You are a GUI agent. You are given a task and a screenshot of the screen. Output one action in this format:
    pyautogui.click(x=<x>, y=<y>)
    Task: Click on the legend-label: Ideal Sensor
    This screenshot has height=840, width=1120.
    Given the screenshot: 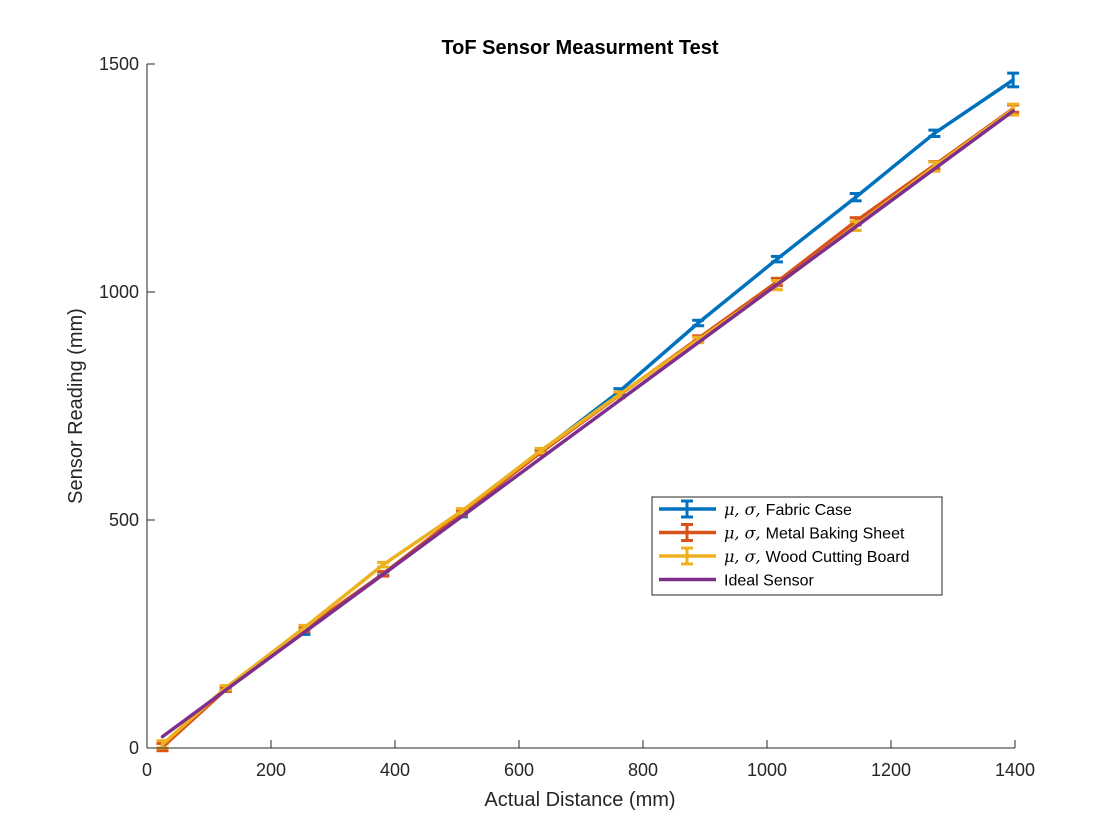 What is the action you would take?
    pyautogui.click(x=769, y=581)
    